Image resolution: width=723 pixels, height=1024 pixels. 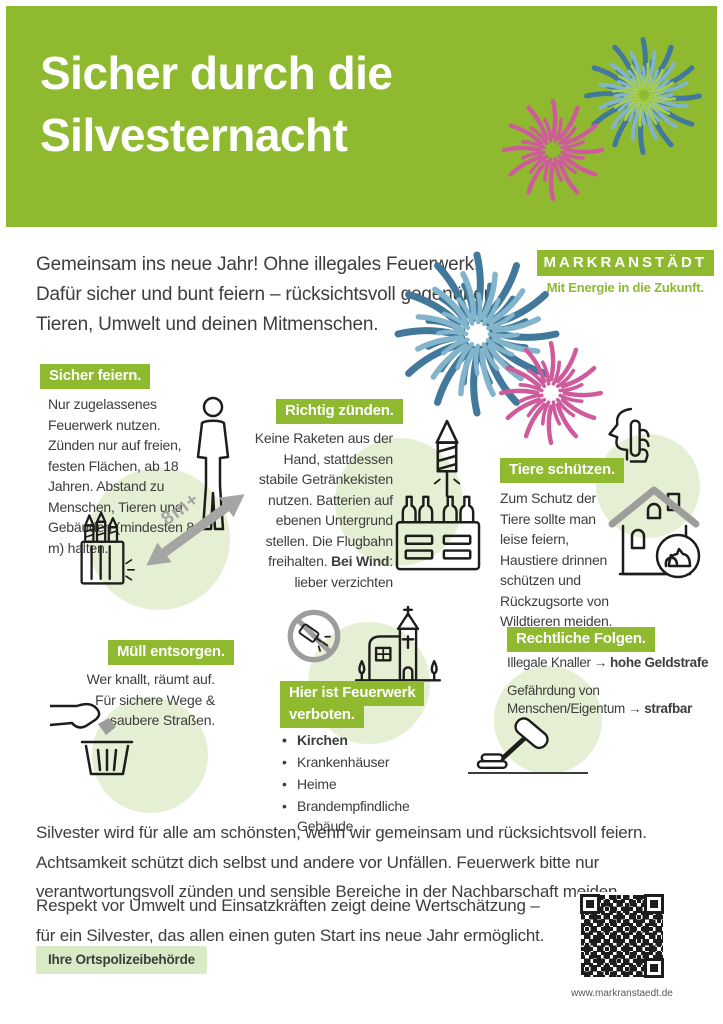 What do you see at coordinates (347, 816) in the screenshot?
I see `list-item: Brandempfindliche Gebäude` at bounding box center [347, 816].